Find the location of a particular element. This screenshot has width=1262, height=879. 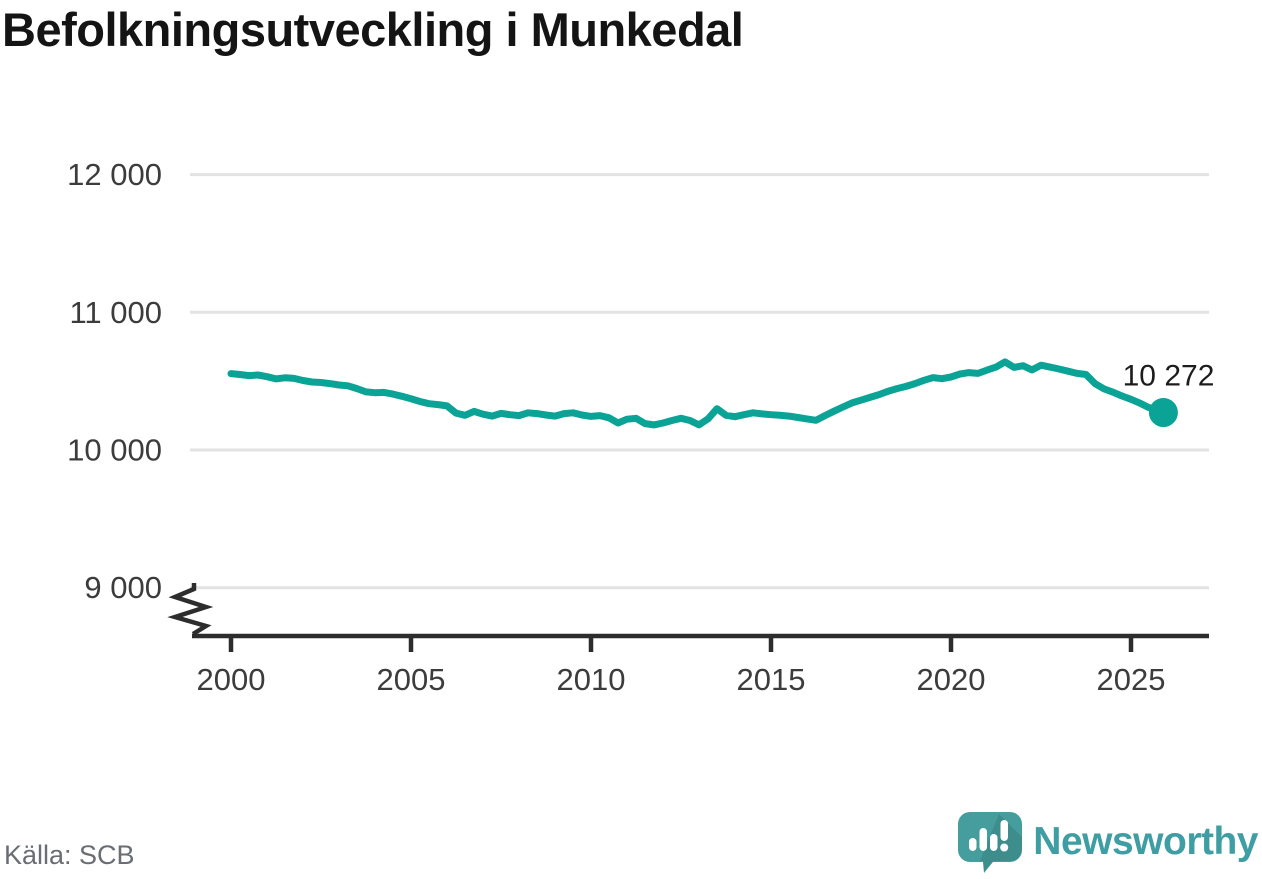

x-tick-label-2025: 2025 is located at coordinates (1131, 679).